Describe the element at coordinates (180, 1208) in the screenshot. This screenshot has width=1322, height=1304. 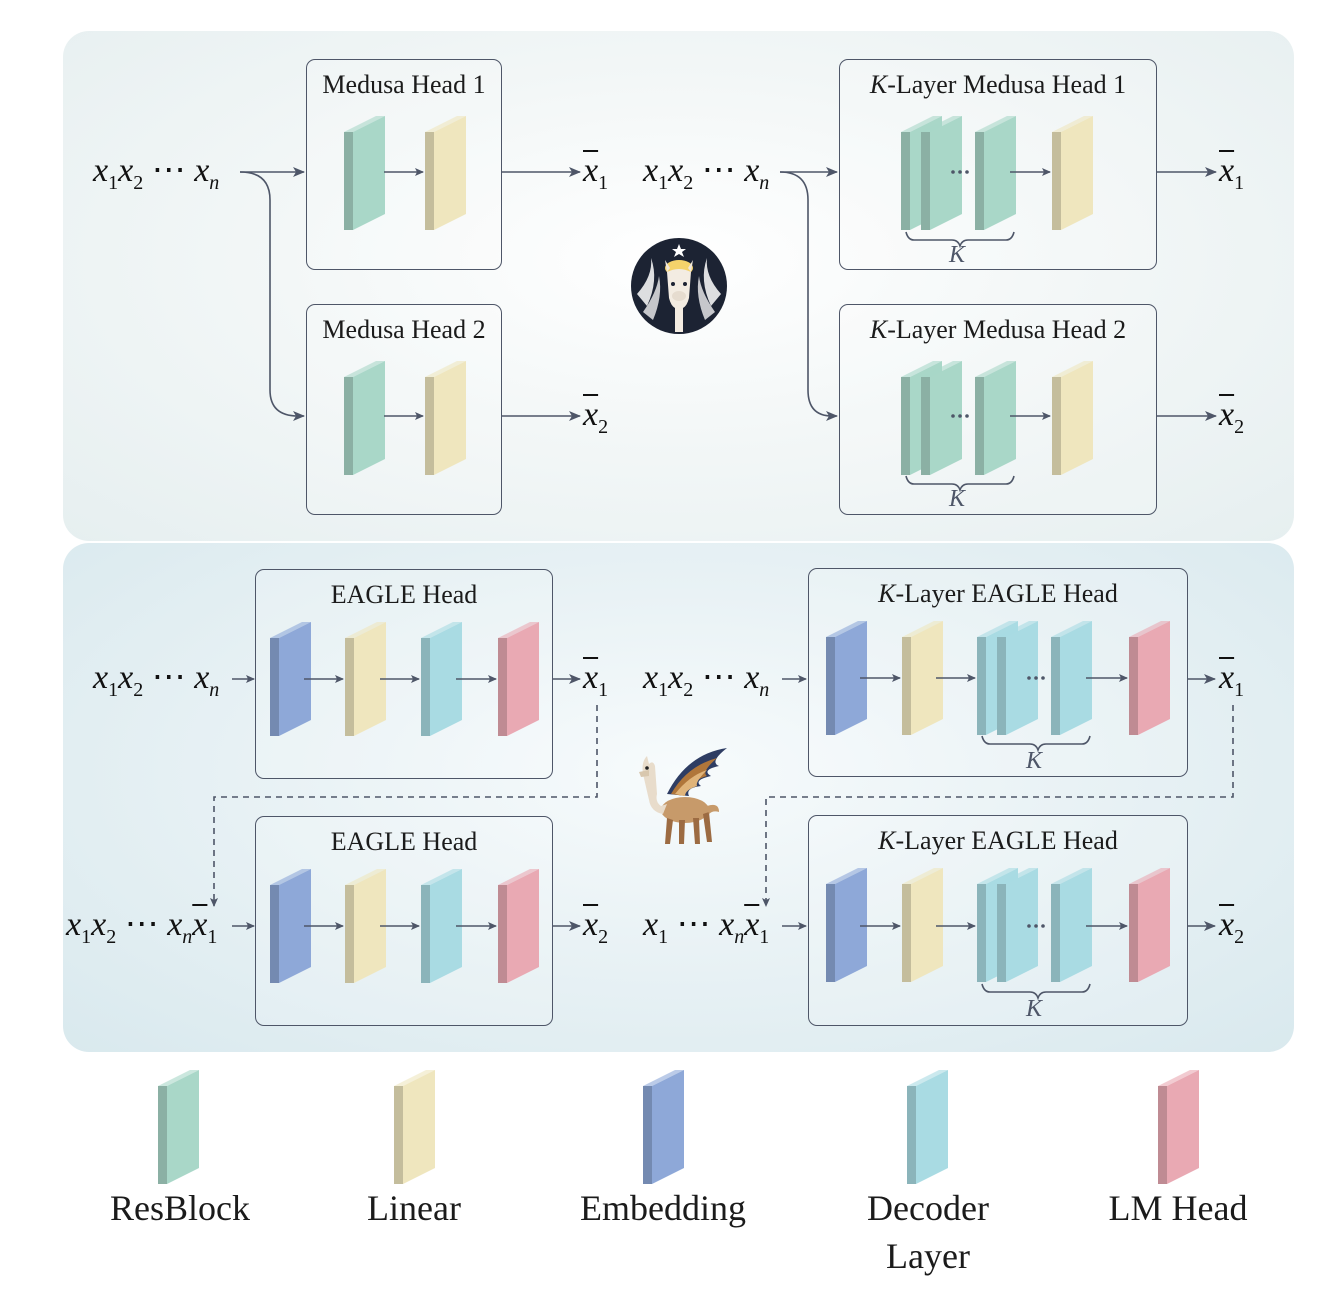
I see `legend-label-resblock: ResBlock` at that location.